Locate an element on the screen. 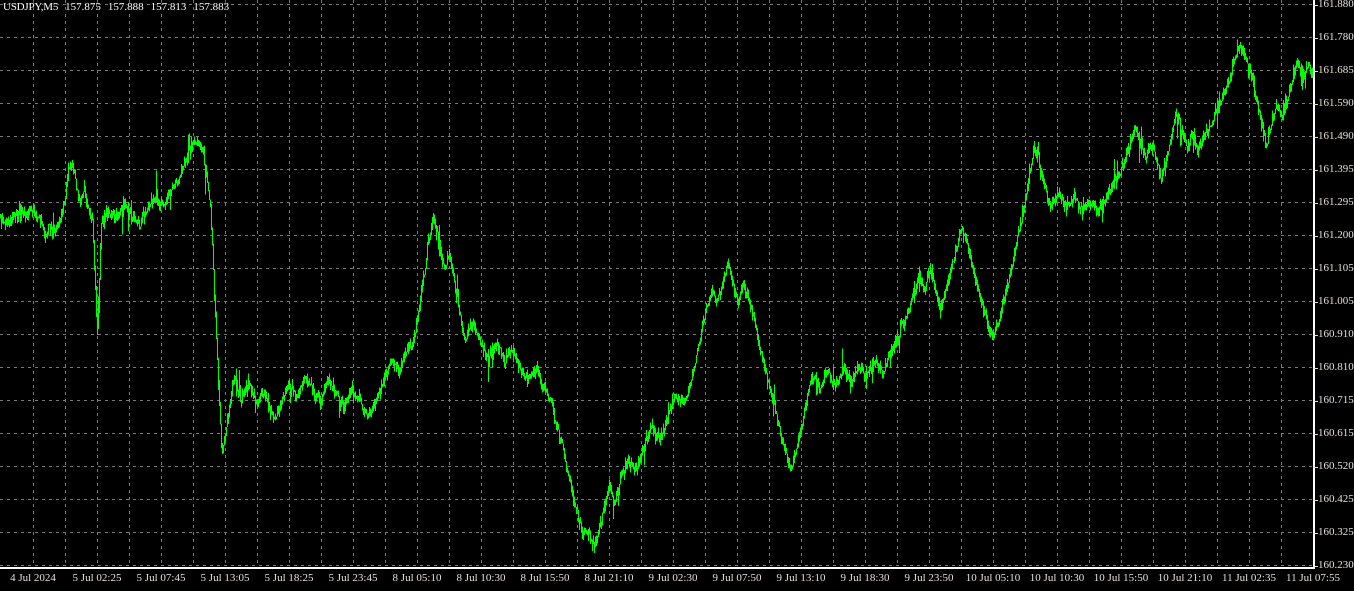  ohlc-low-value: 157.813 is located at coordinates (168, 6).